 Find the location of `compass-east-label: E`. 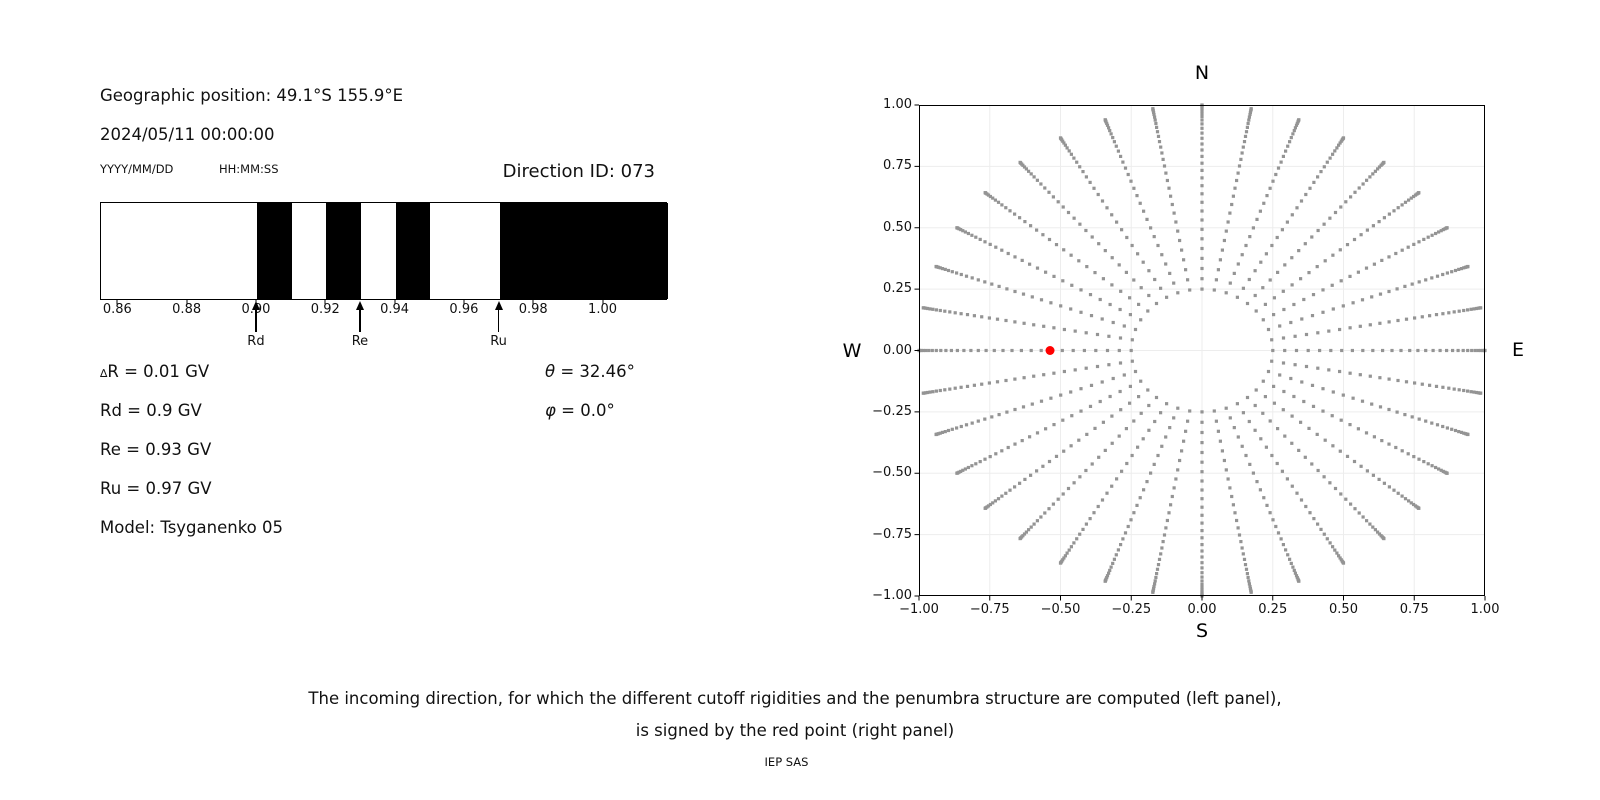

compass-east-label: E is located at coordinates (1517, 350).